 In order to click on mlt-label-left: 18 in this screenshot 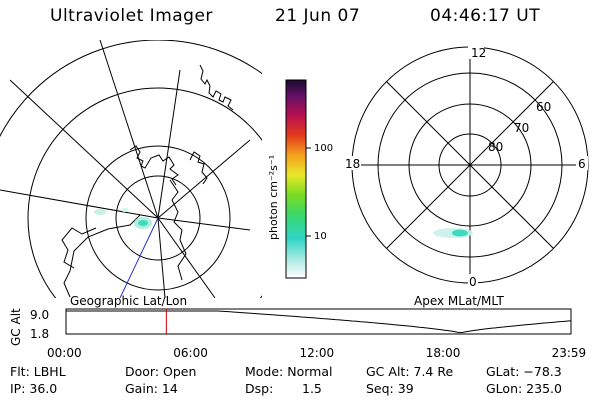, I will do `click(352, 164)`.